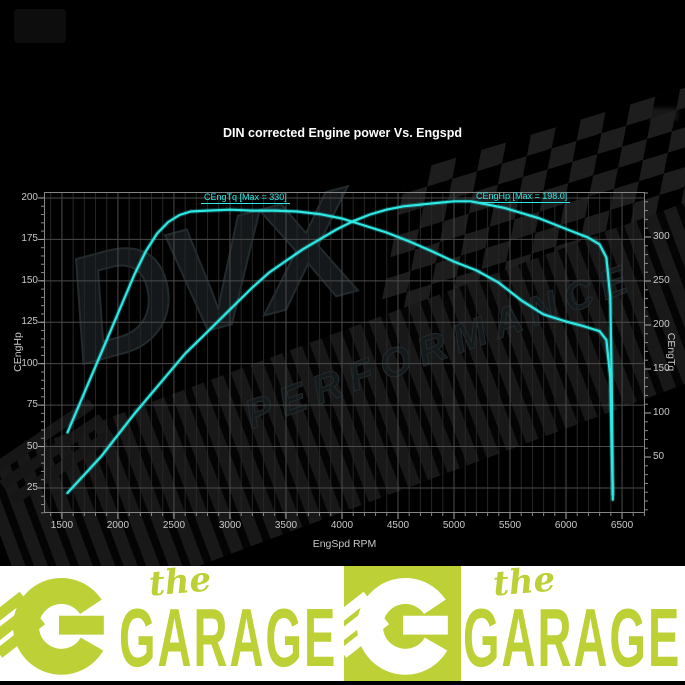 This screenshot has width=685, height=685. What do you see at coordinates (454, 525) in the screenshot?
I see `x-tick-label: 5000` at bounding box center [454, 525].